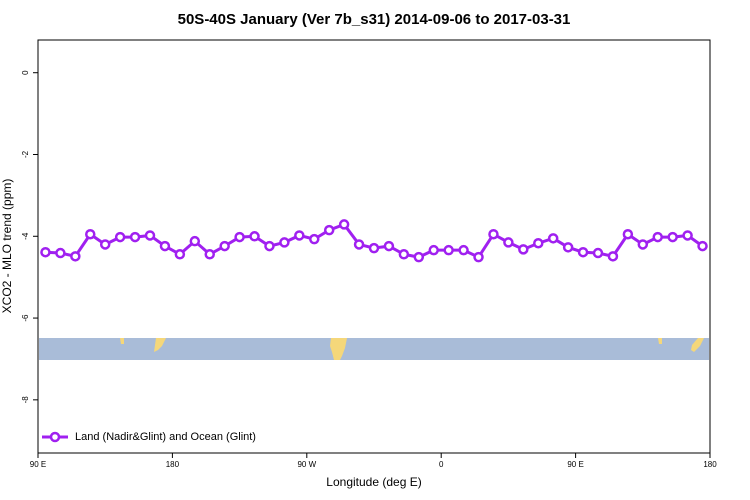 This screenshot has height=500, width=750. Describe the element at coordinates (165, 437) in the screenshot. I see `legend-label: Land (Nadir&Glint) and Ocean (Glint)` at that location.